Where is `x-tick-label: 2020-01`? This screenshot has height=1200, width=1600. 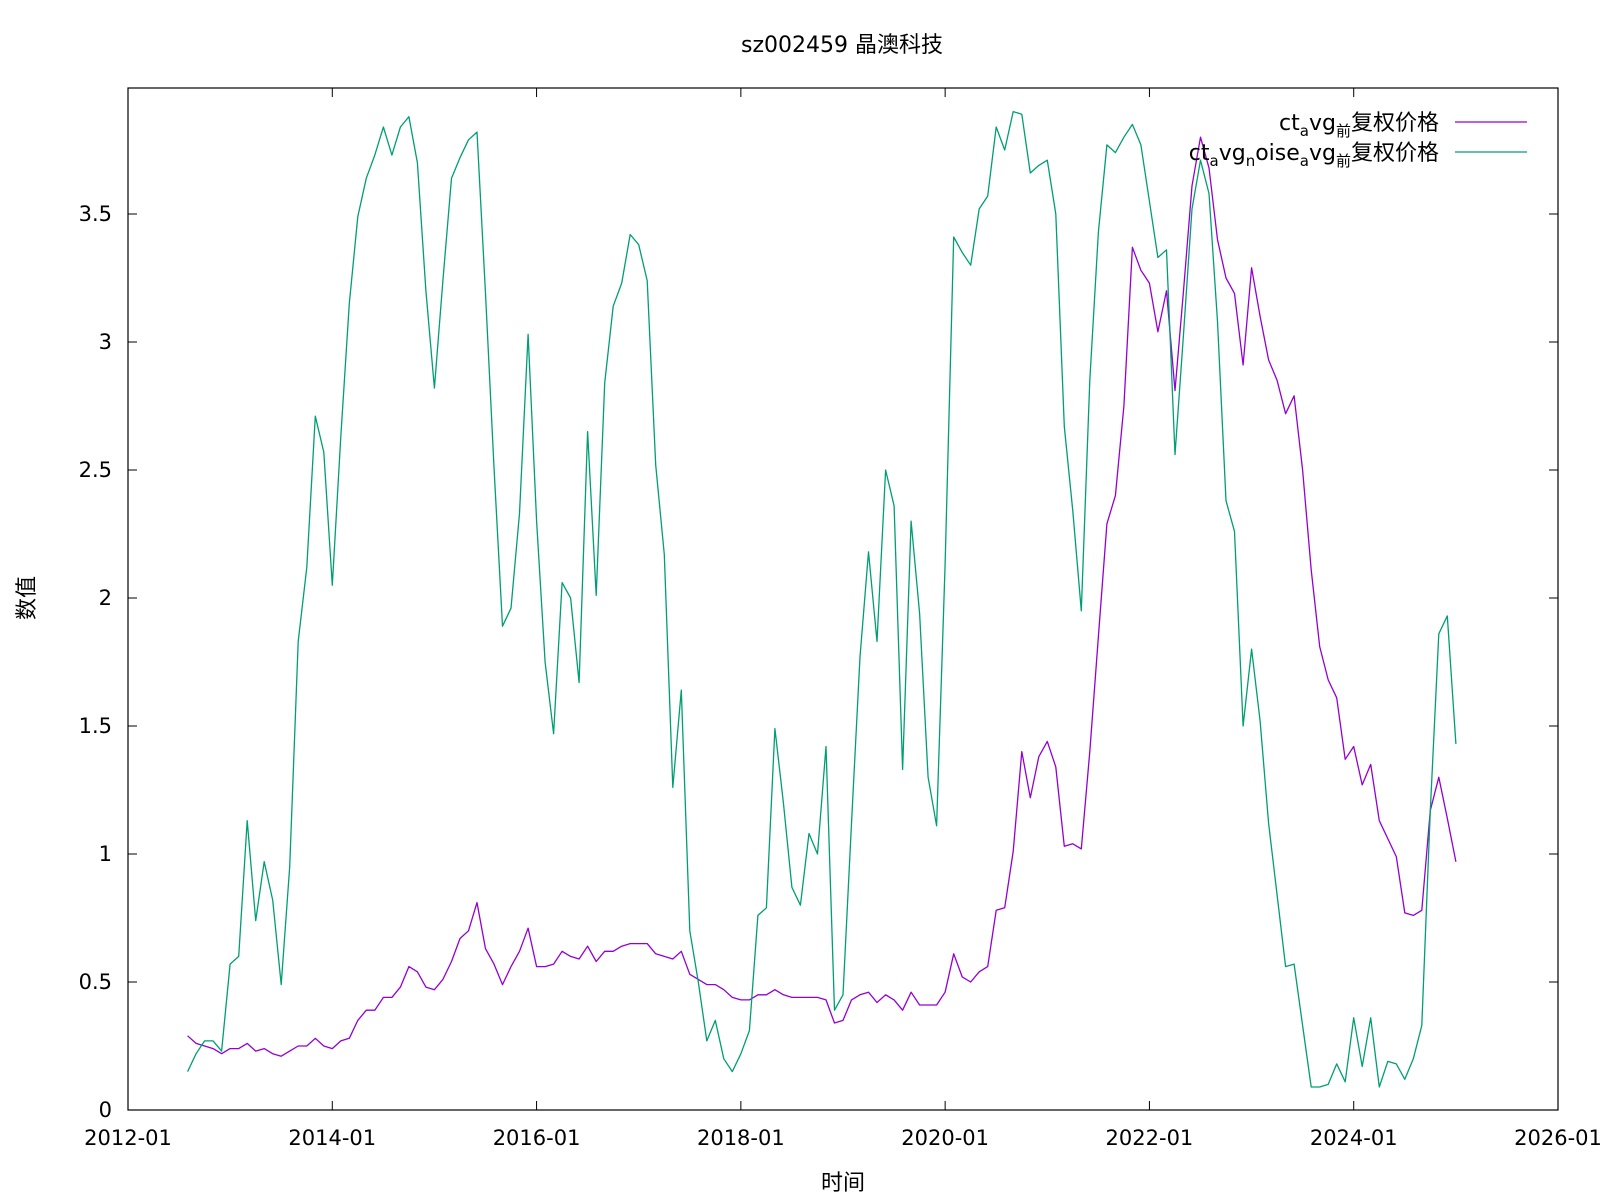
x-tick-label: 2020-01 is located at coordinates (945, 1138).